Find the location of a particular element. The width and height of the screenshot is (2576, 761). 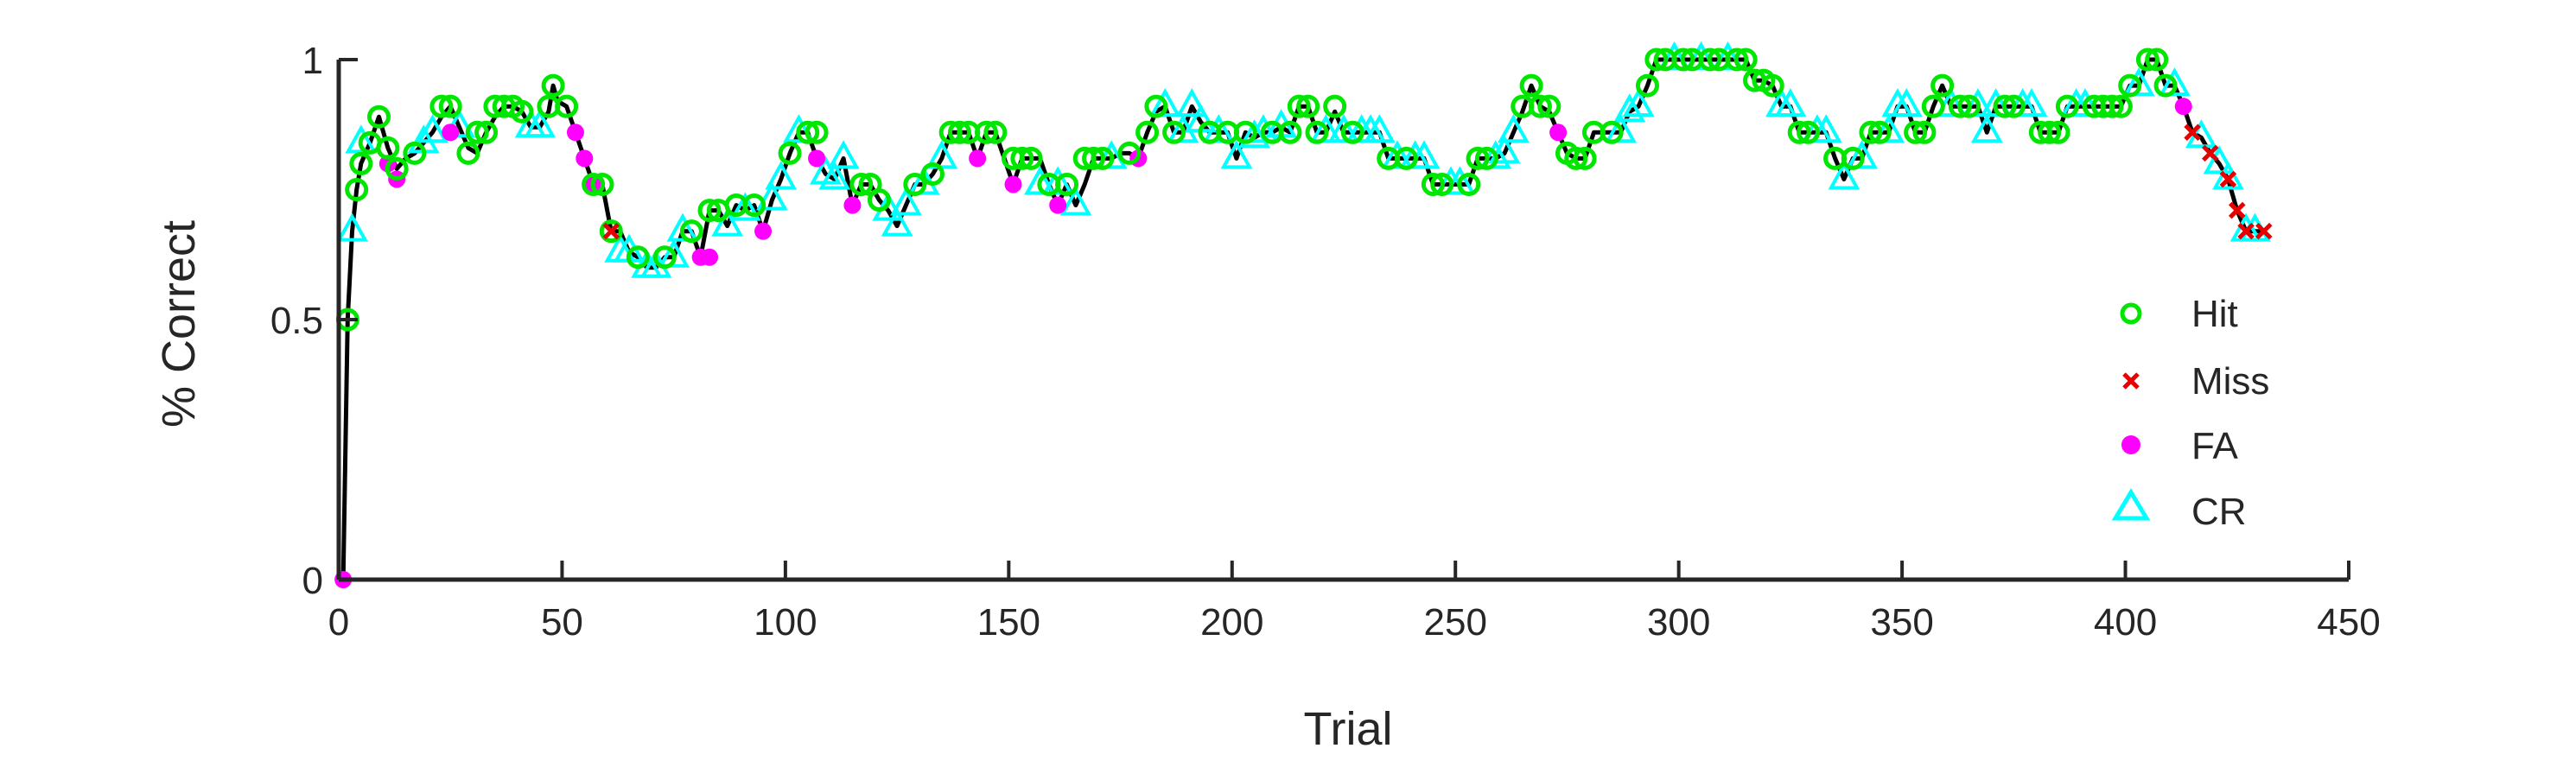

y-tick-label: 0.5 is located at coordinates (297, 321).